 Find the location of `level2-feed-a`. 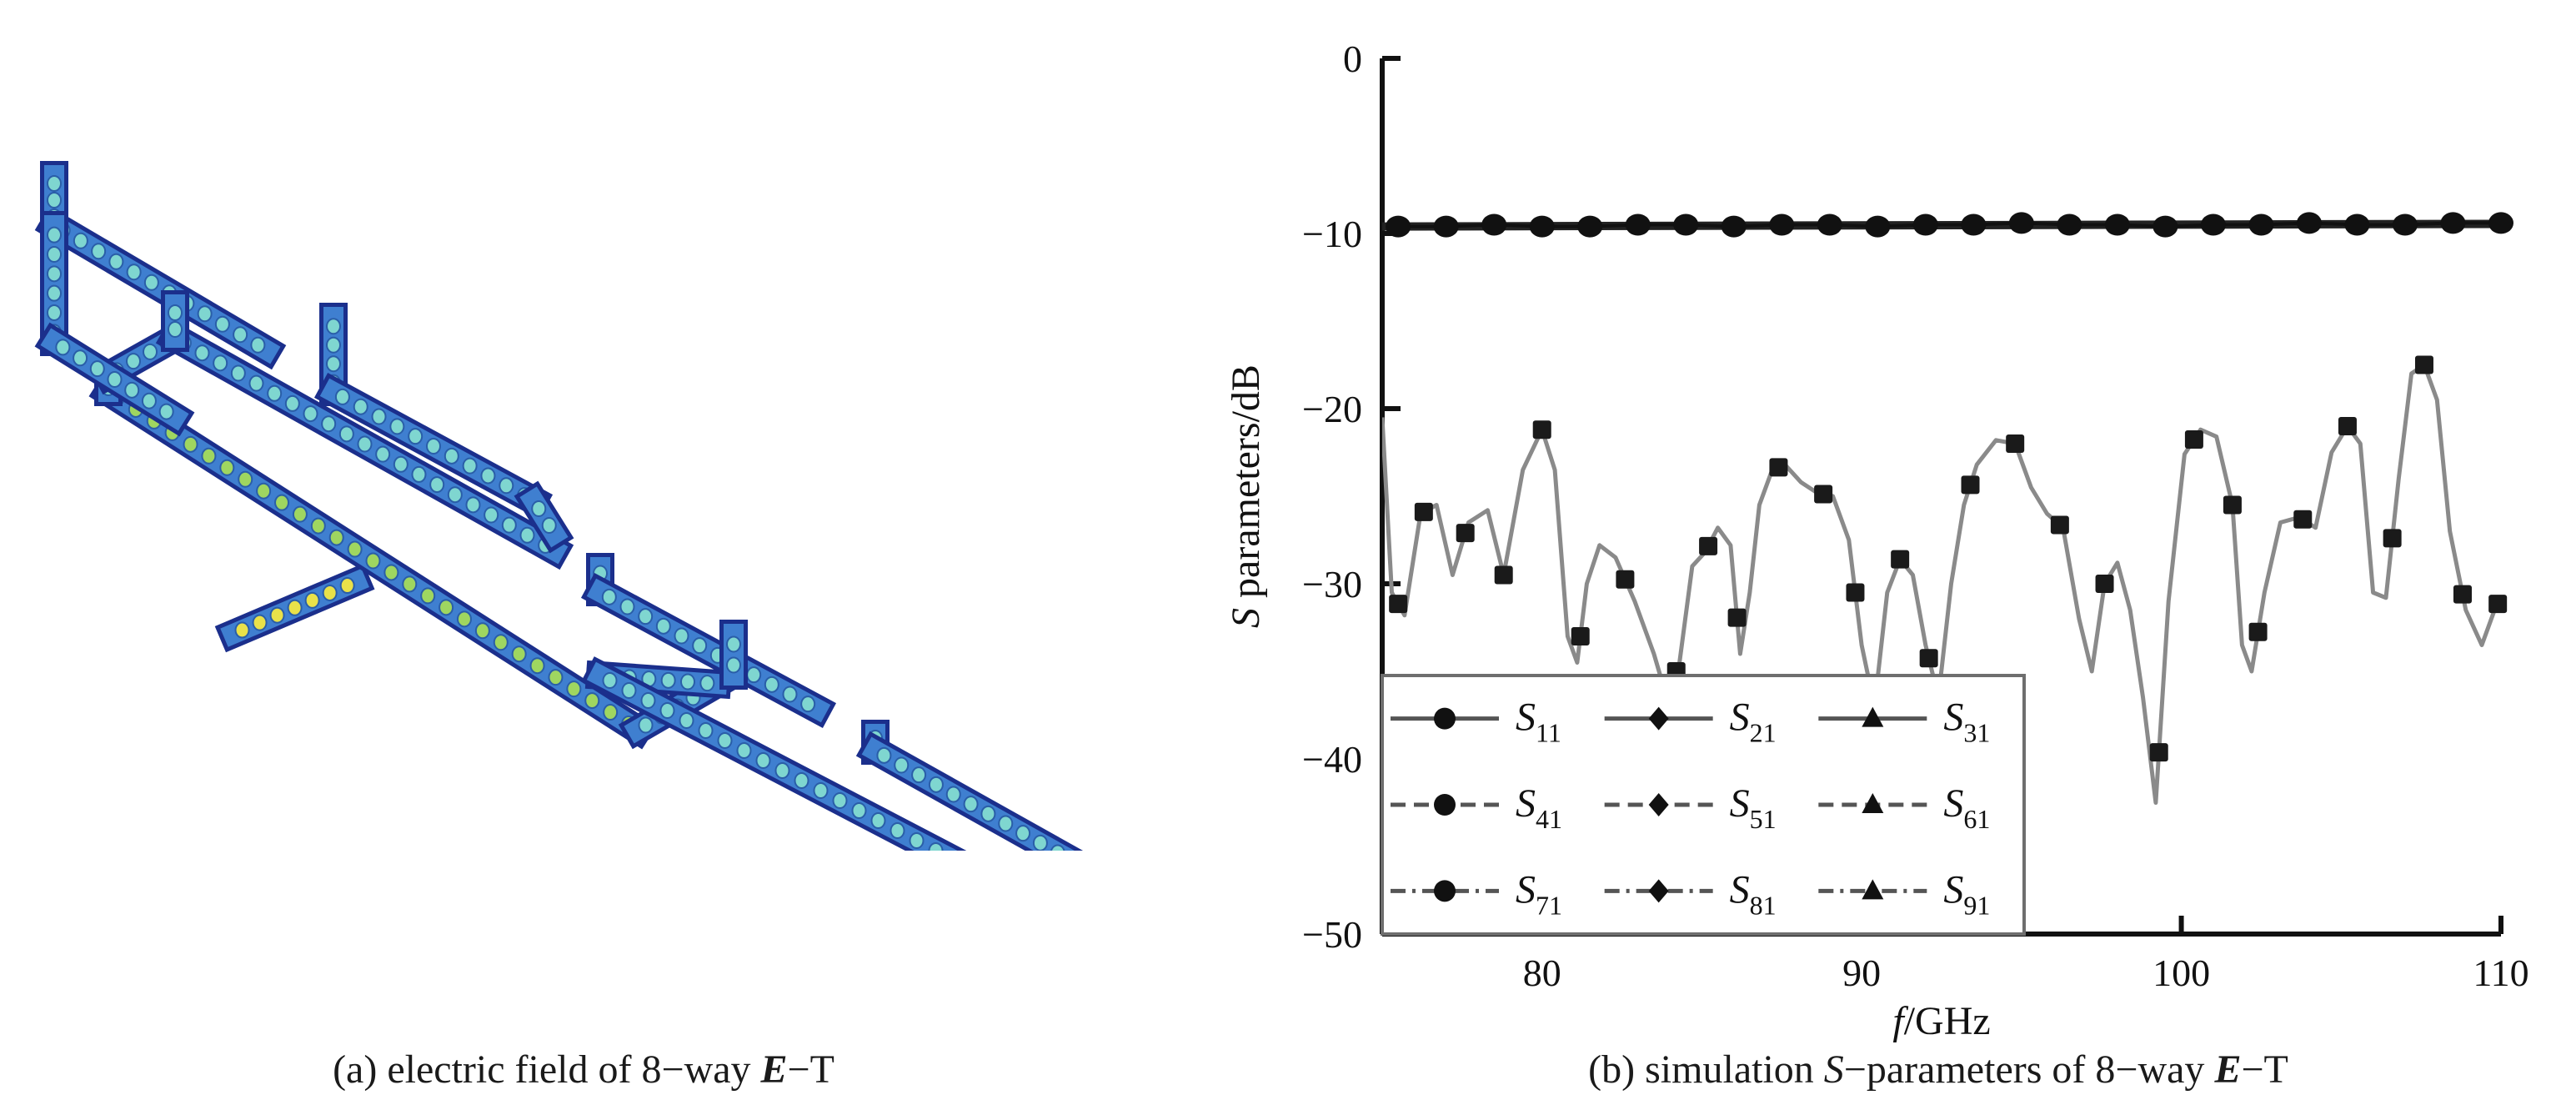

level2-feed-a is located at coordinates (364, 444).